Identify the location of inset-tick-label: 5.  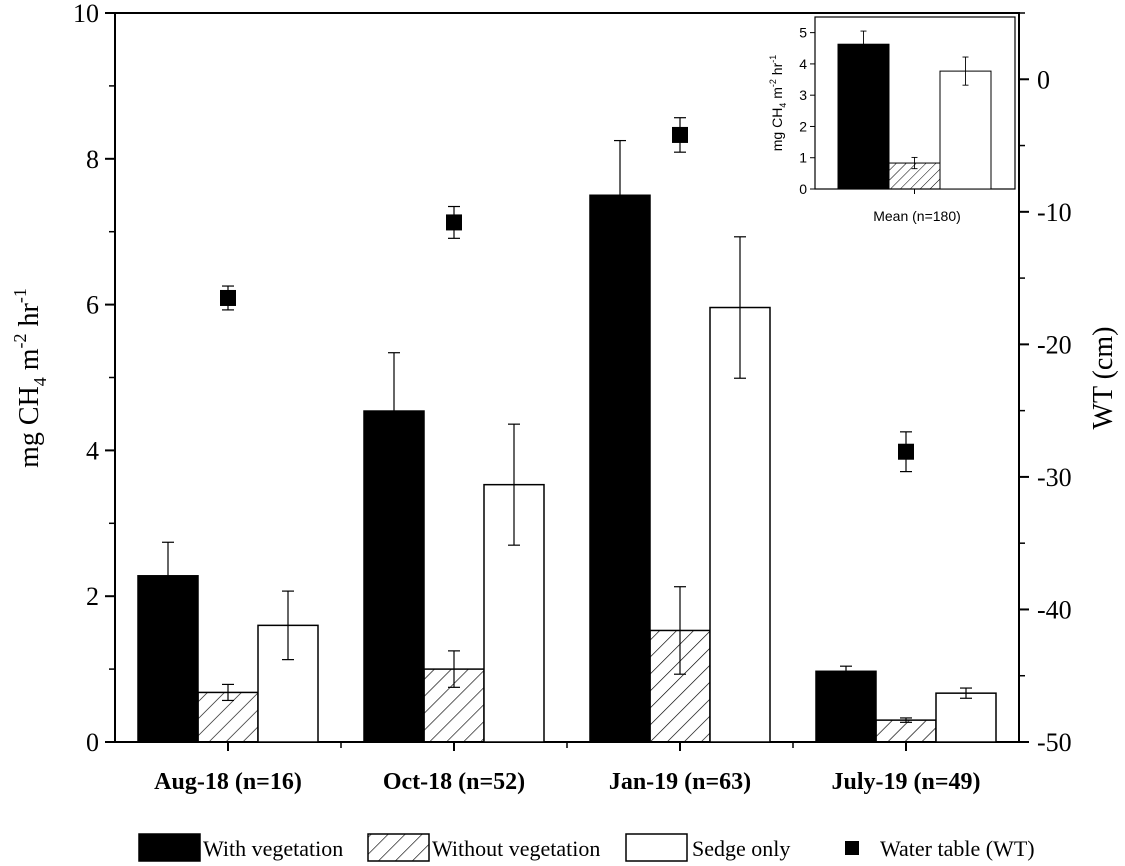
(803, 33).